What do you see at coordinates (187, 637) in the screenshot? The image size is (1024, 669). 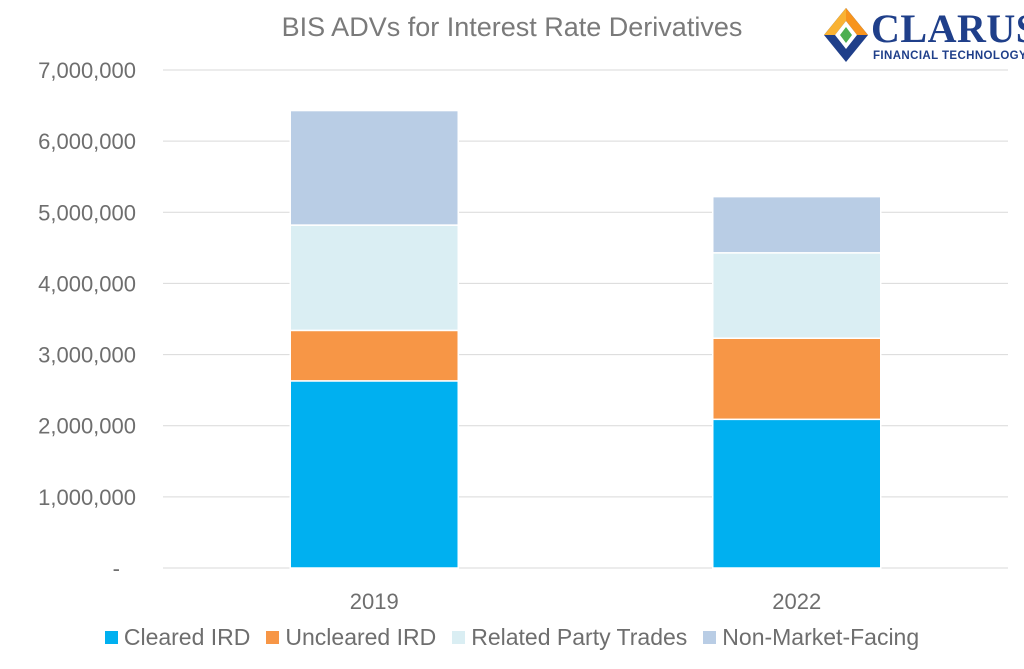 I see `legend-label: Cleared IRD` at bounding box center [187, 637].